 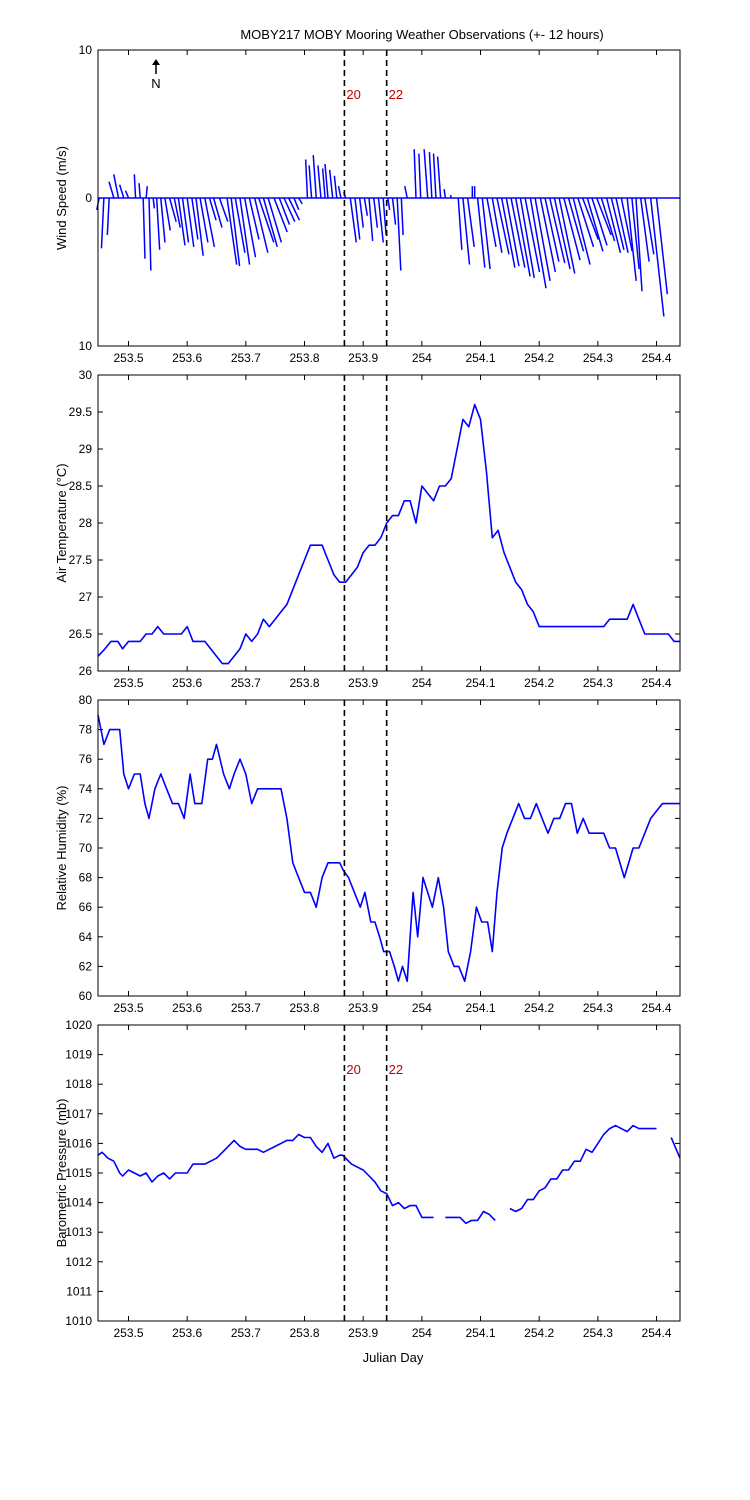 I want to click on y-tick-label: 27, so click(x=86, y=597).